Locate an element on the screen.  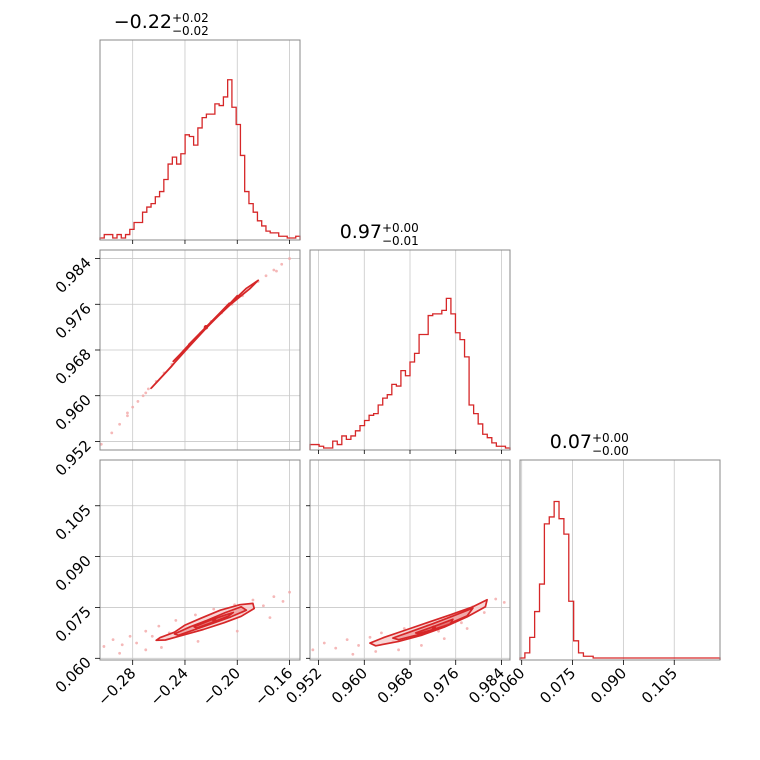
title-param-0: −0.22 +0.02−0.02 is located at coordinates (161, 24).